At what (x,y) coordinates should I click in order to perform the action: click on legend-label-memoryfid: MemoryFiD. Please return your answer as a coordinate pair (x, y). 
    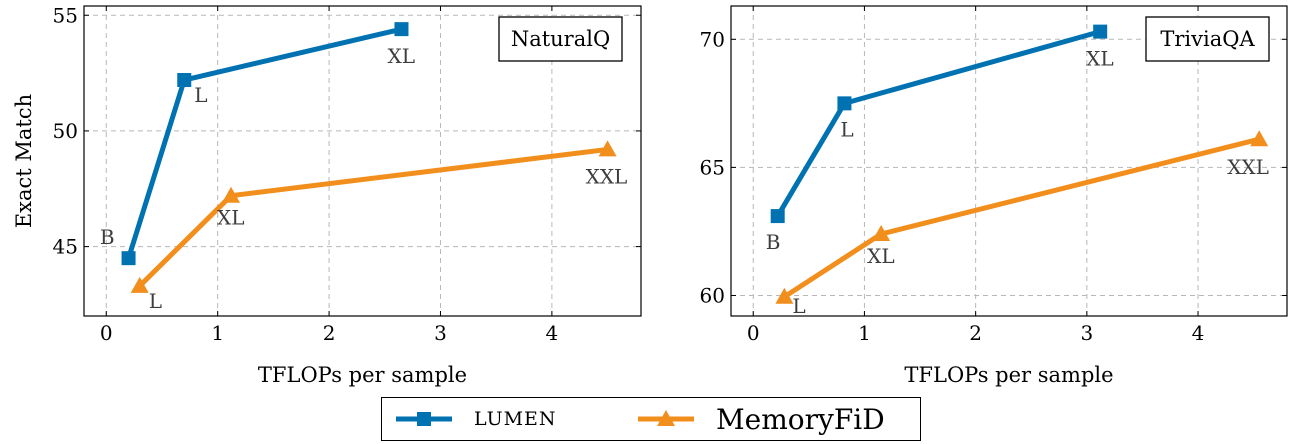
    Looking at the image, I should click on (800, 419).